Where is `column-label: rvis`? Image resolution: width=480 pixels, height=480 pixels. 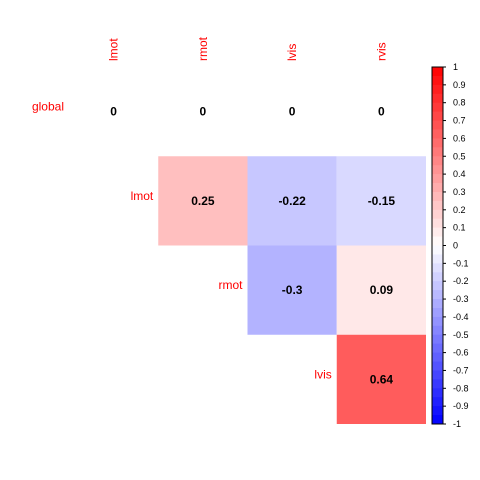
column-label: rvis is located at coordinates (381, 51).